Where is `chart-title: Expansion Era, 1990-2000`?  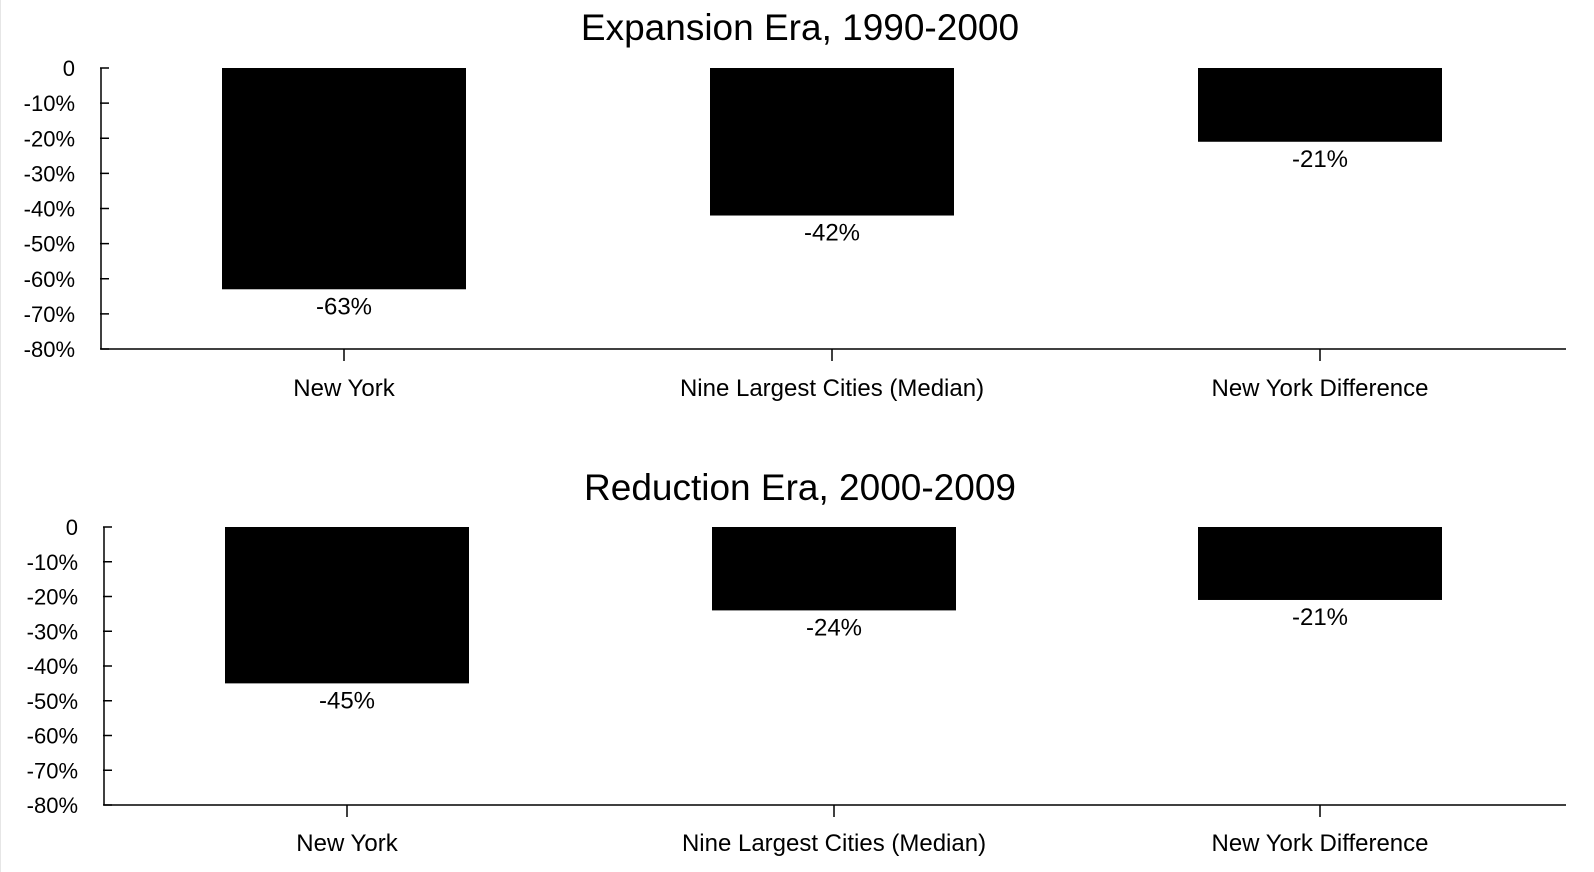 chart-title: Expansion Era, 1990-2000 is located at coordinates (800, 27).